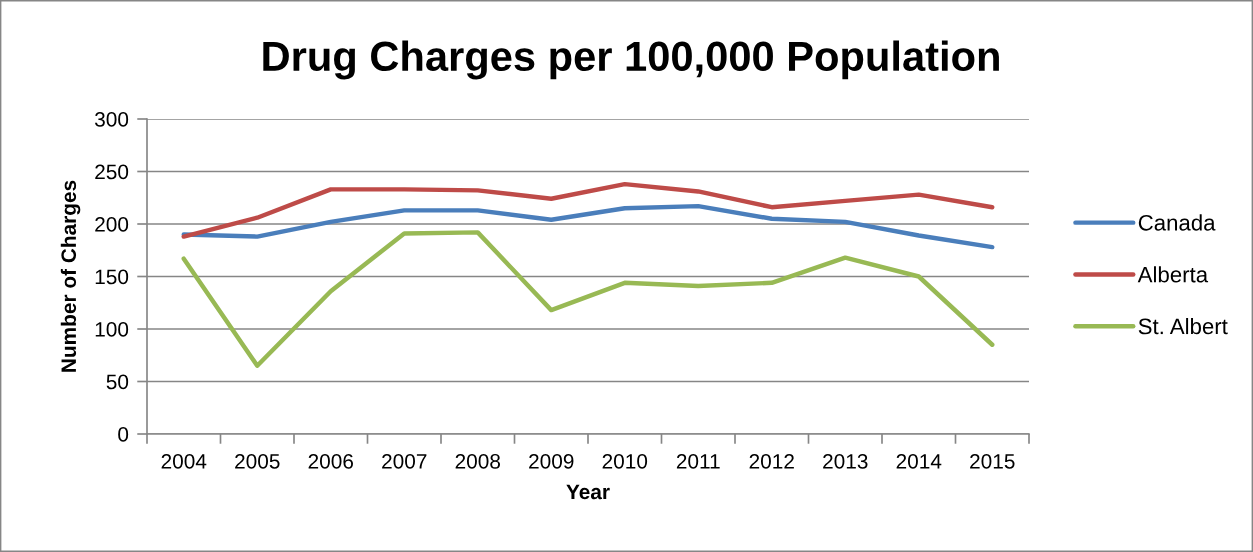  What do you see at coordinates (698, 461) in the screenshot?
I see `x-tick-label: 2011` at bounding box center [698, 461].